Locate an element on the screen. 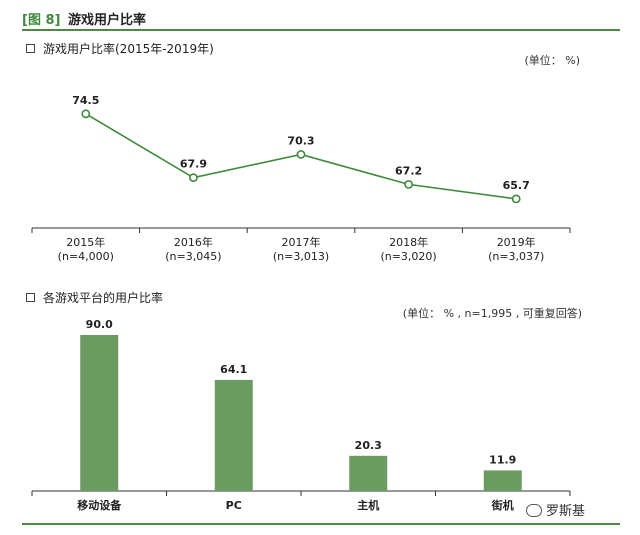 The width and height of the screenshot is (640, 535). watermark-text: 罗斯基 is located at coordinates (566, 511).